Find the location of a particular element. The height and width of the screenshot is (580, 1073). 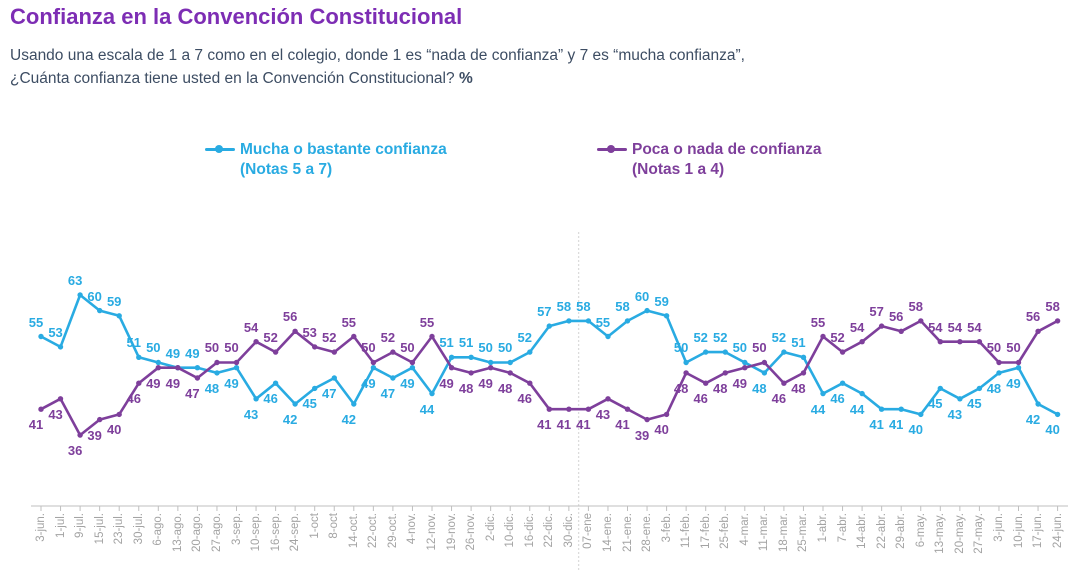

x-tick-label: 6-may. is located at coordinates (920, 530).